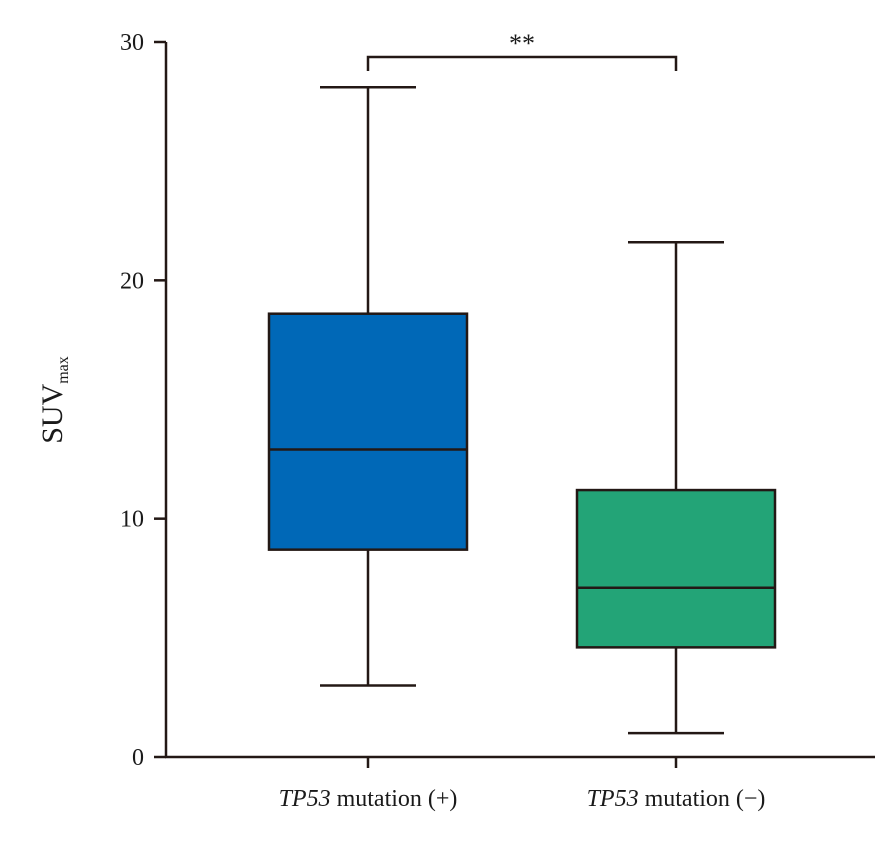 Image resolution: width=893 pixels, height=853 pixels. I want to click on x-category-label-2: TP53 mutation (−), so click(676, 799).